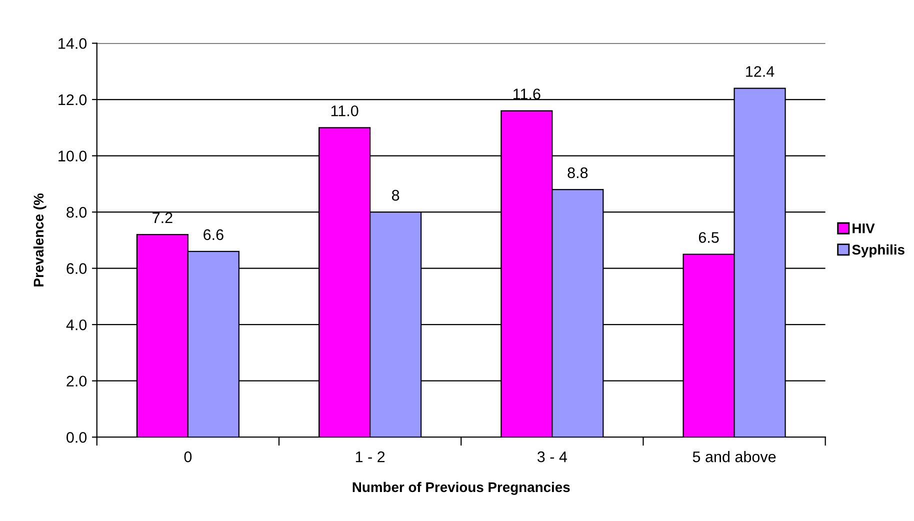  What do you see at coordinates (370, 456) in the screenshot?
I see `x-tick-label: 1 - 2` at bounding box center [370, 456].